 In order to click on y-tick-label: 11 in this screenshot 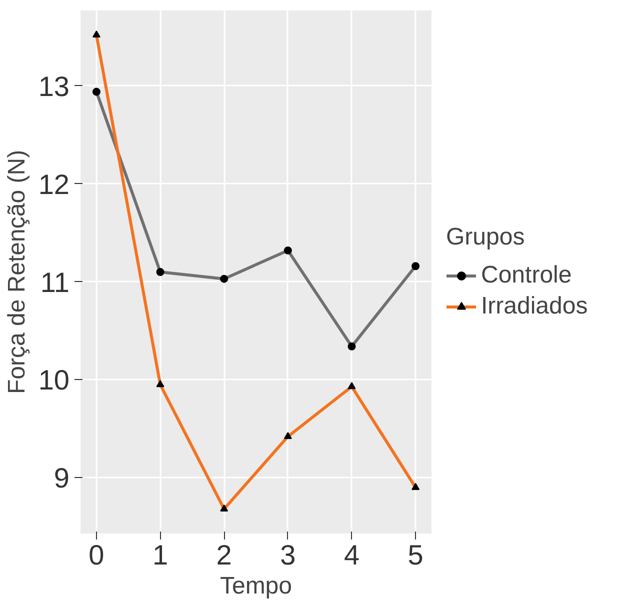, I will do `click(55, 282)`.